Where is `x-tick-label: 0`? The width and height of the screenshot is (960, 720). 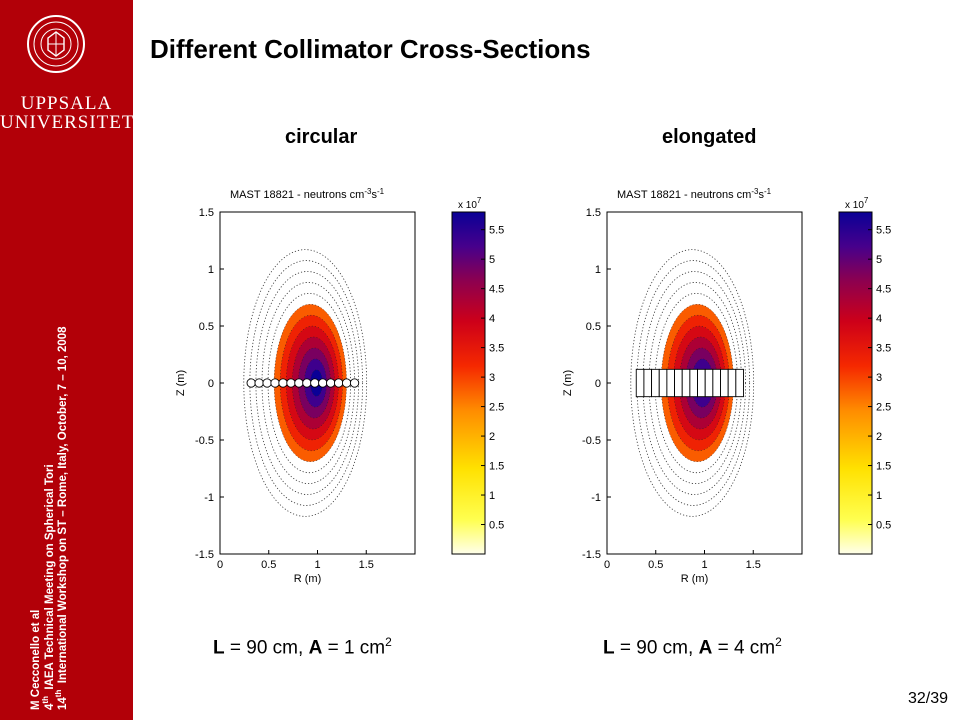 x-tick-label: 0 is located at coordinates (220, 565).